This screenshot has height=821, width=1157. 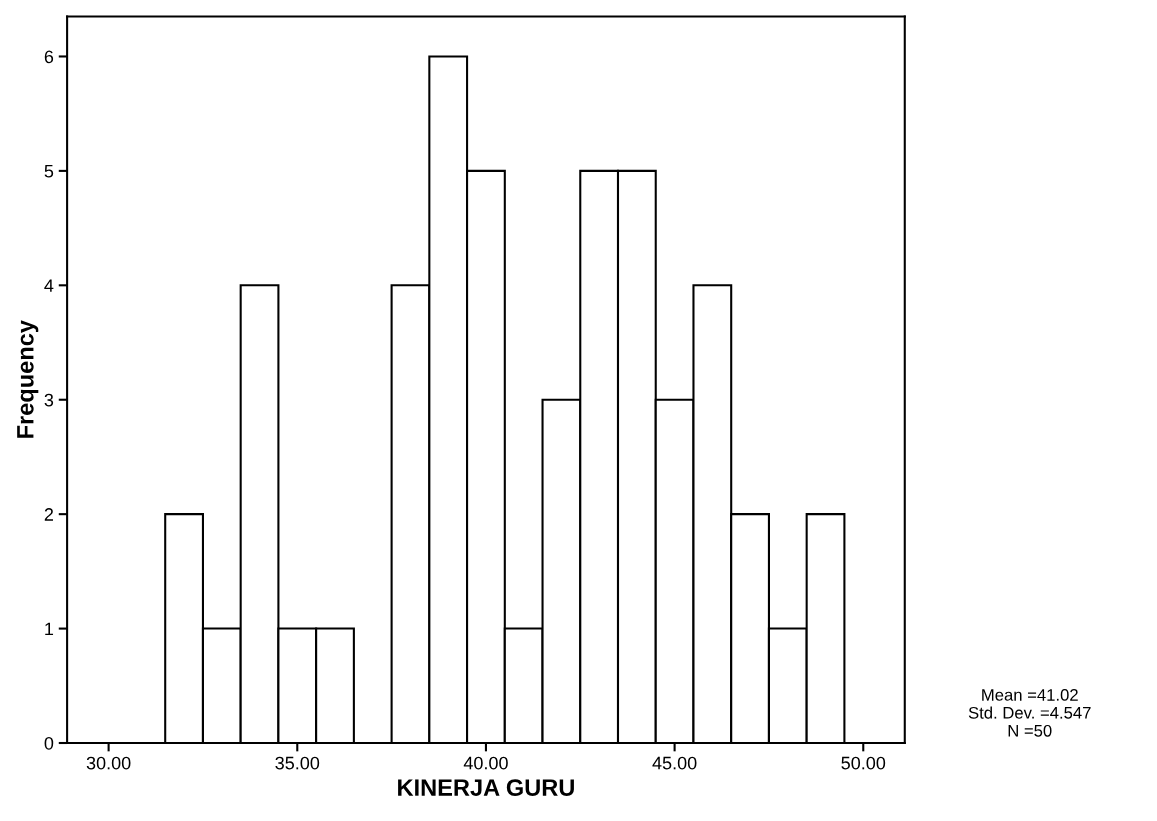 What do you see at coordinates (486, 787) in the screenshot?
I see `x-axis-title: KINERJA GURU` at bounding box center [486, 787].